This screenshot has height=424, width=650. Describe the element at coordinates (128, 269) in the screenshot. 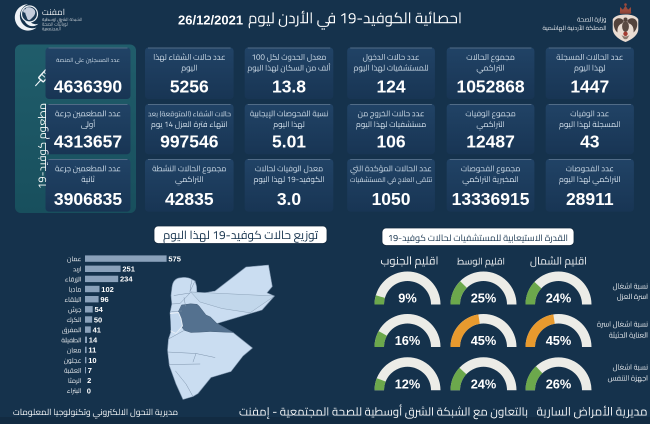

I see `svg-text: 251` at that location.